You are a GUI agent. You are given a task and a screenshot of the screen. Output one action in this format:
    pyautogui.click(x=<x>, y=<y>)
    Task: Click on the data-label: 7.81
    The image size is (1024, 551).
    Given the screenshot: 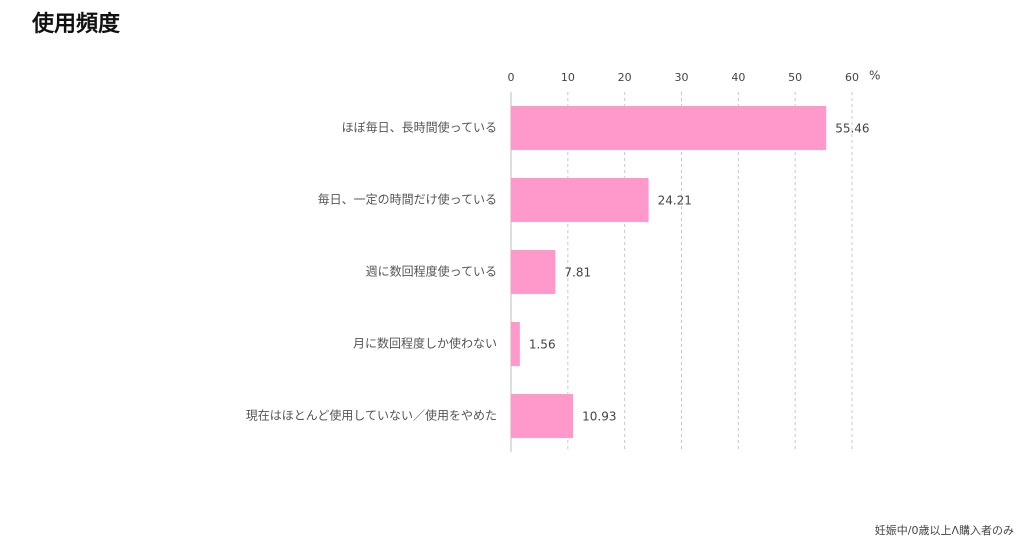 What is the action you would take?
    pyautogui.click(x=577, y=273)
    